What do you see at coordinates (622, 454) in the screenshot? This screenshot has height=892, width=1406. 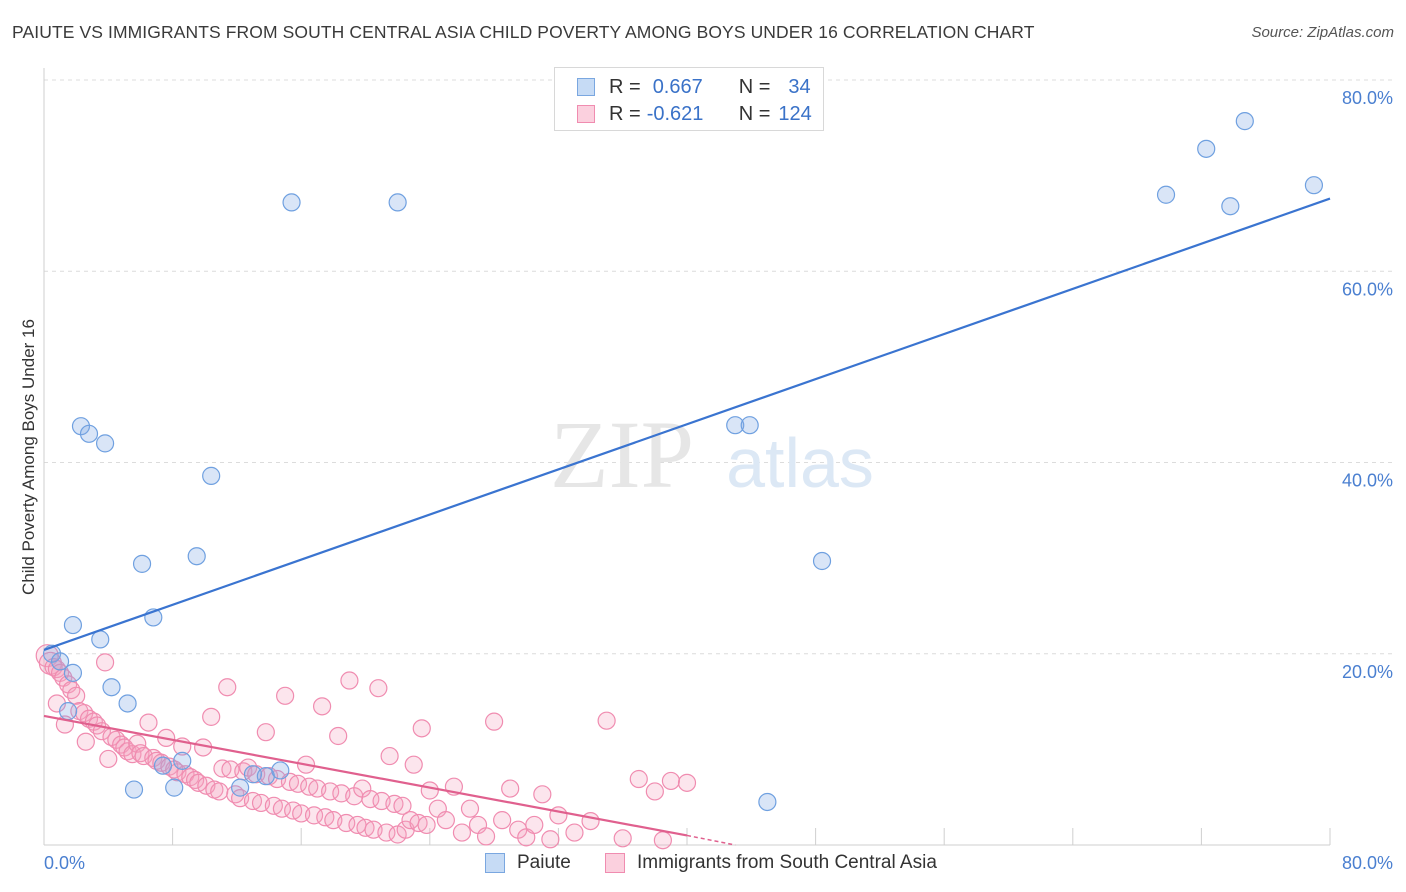 I see `watermark-zip: ZIP` at bounding box center [622, 454].